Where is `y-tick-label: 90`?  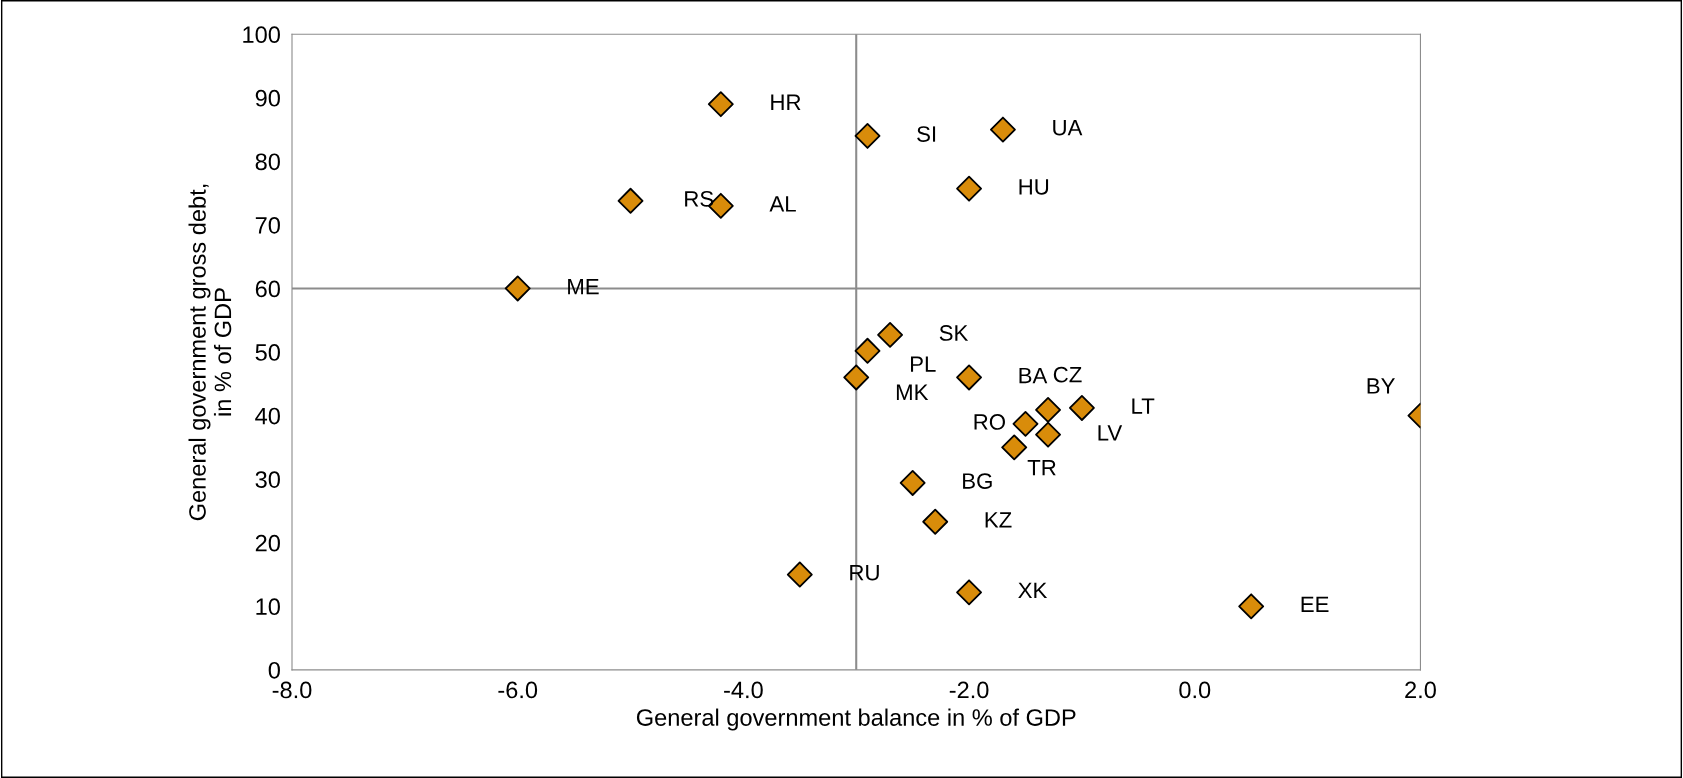
y-tick-label: 90 is located at coordinates (267, 98).